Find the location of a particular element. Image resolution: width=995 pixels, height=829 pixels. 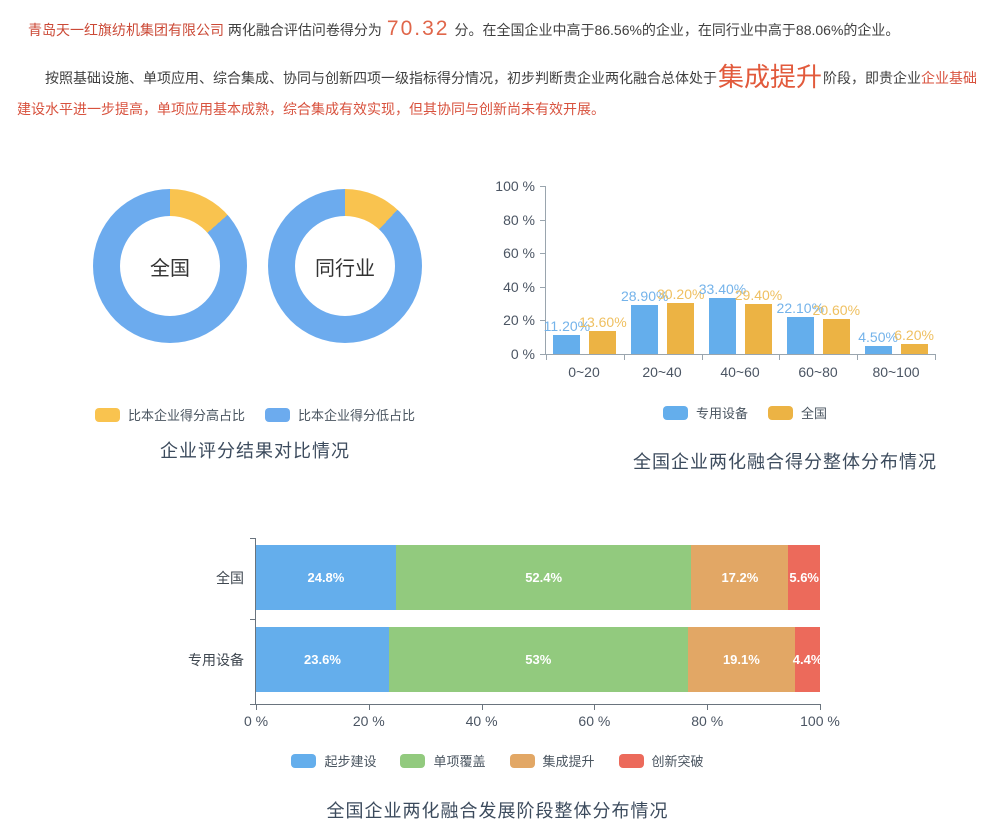

donut-chart-industry: 同行业 is located at coordinates (345, 266).